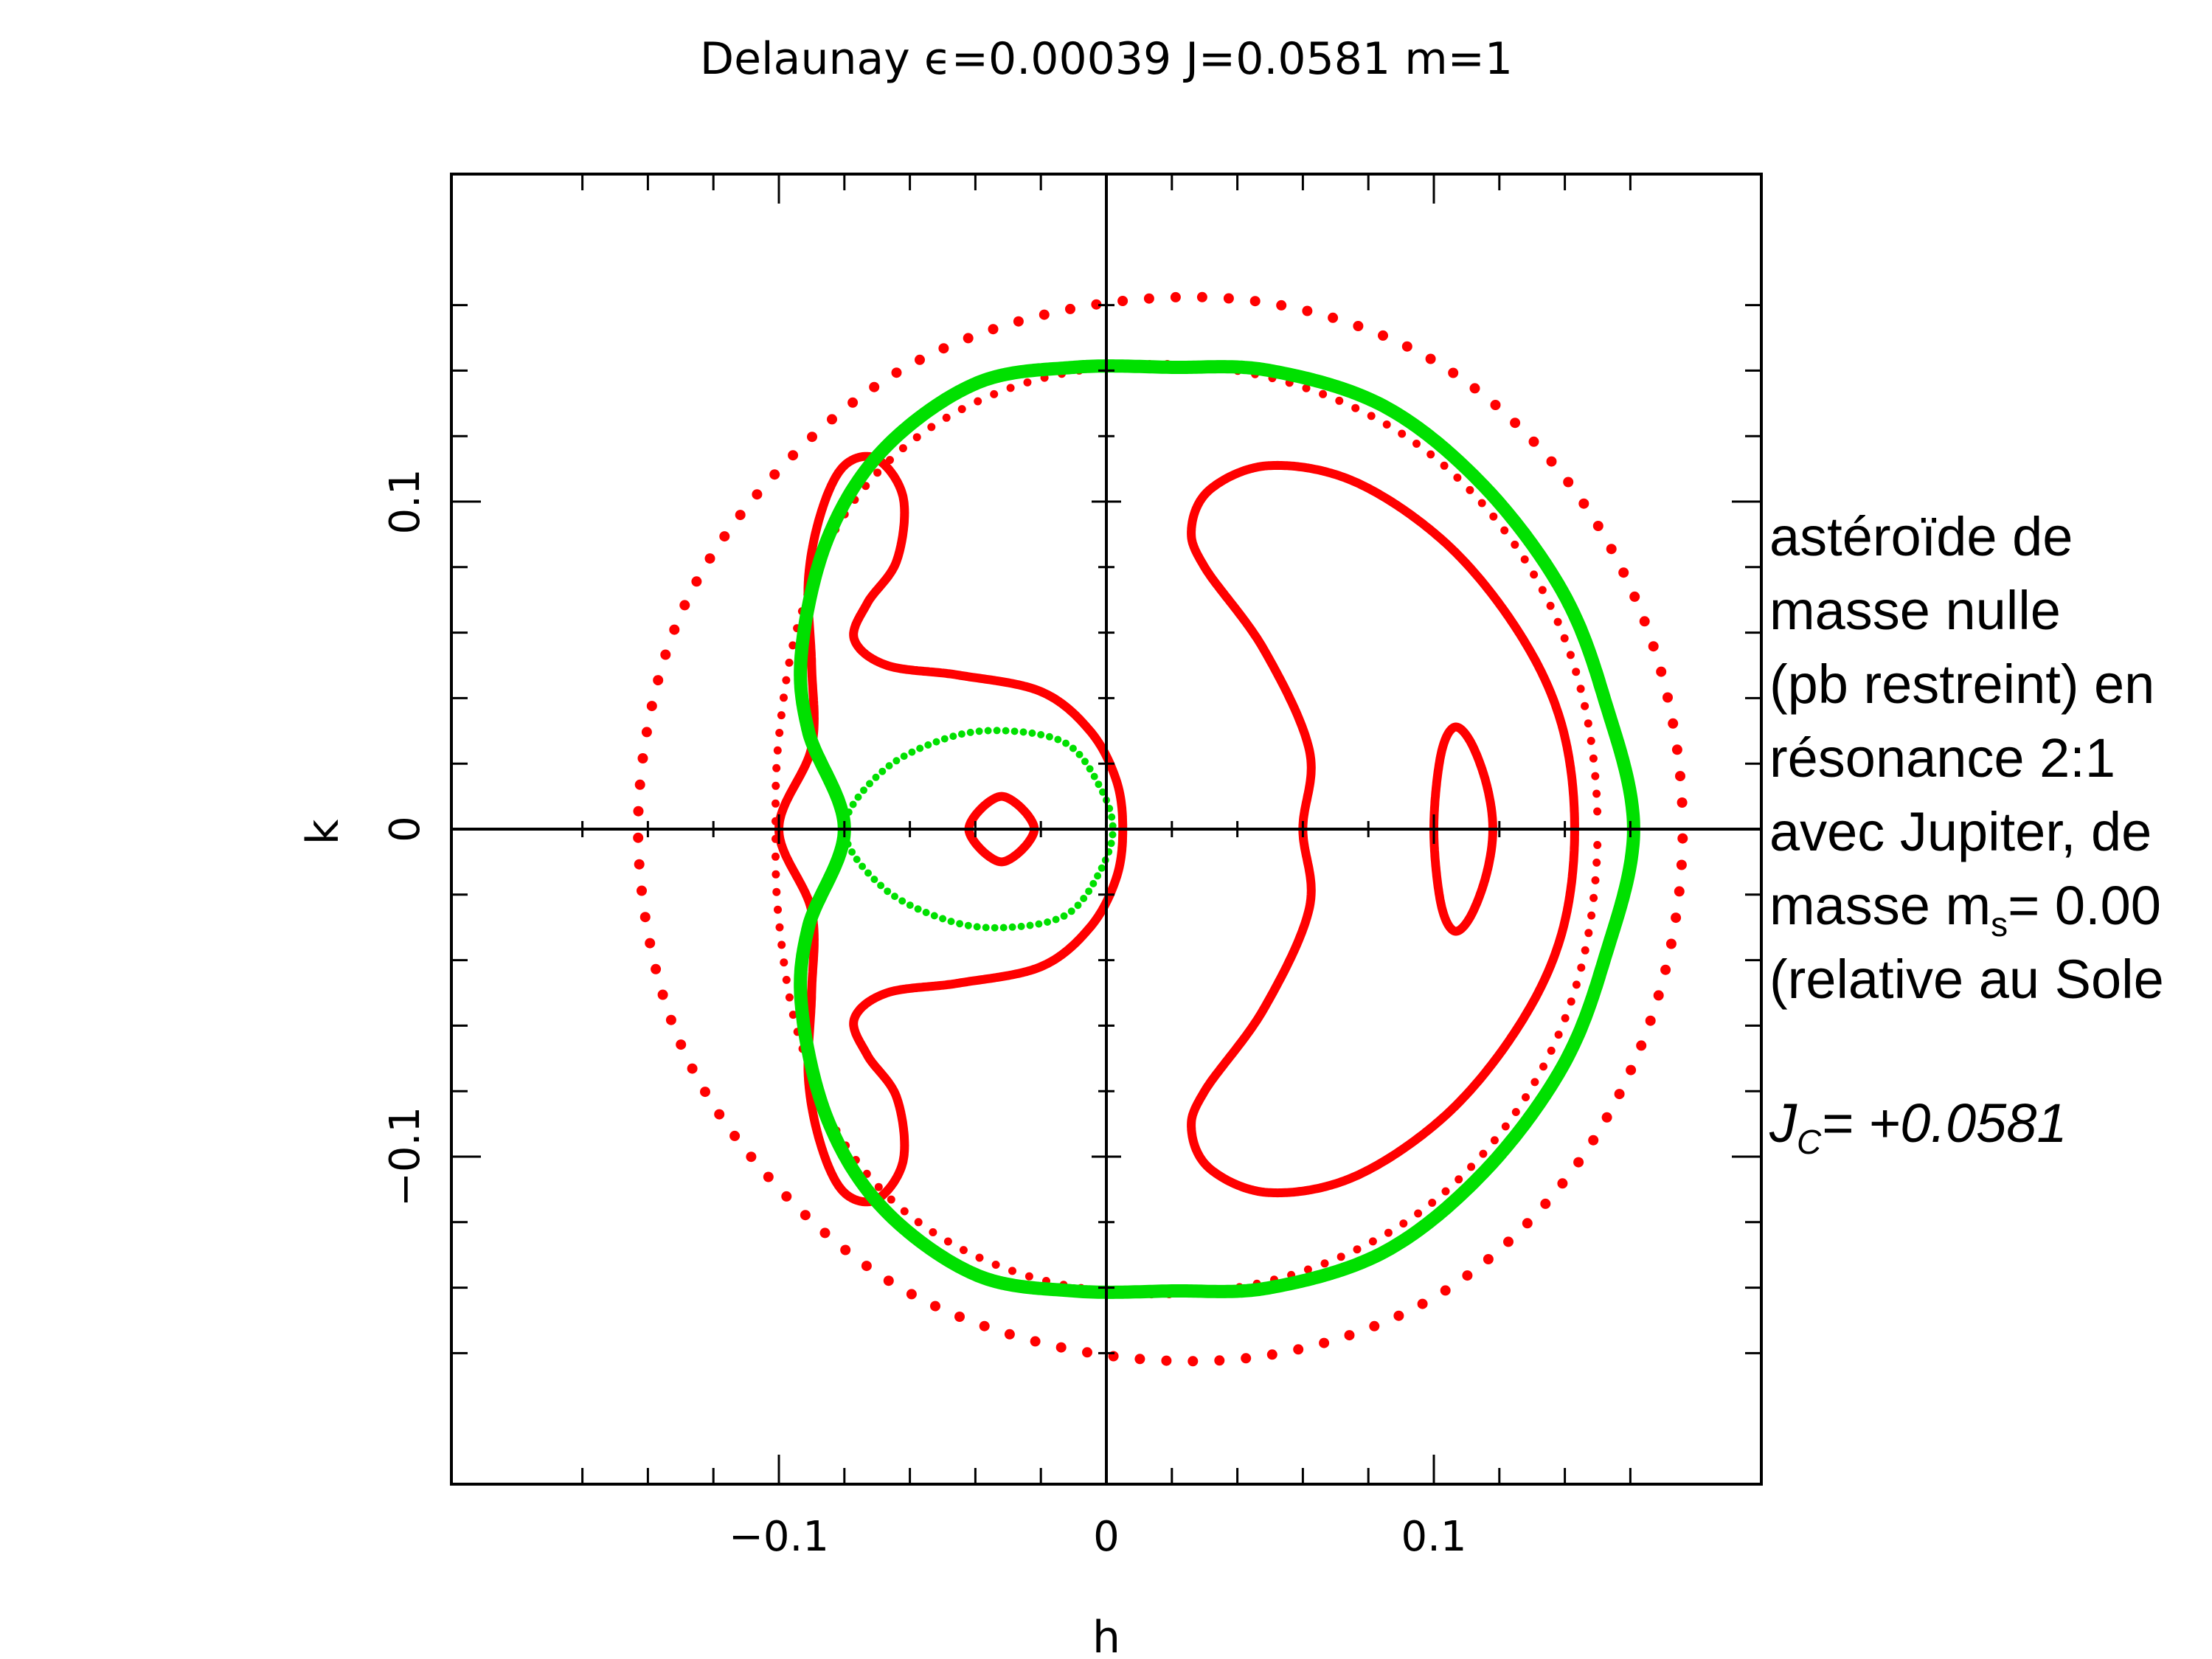  What do you see at coordinates (1942, 758) in the screenshot?
I see `annotation-line: résonance 2:1` at bounding box center [1942, 758].